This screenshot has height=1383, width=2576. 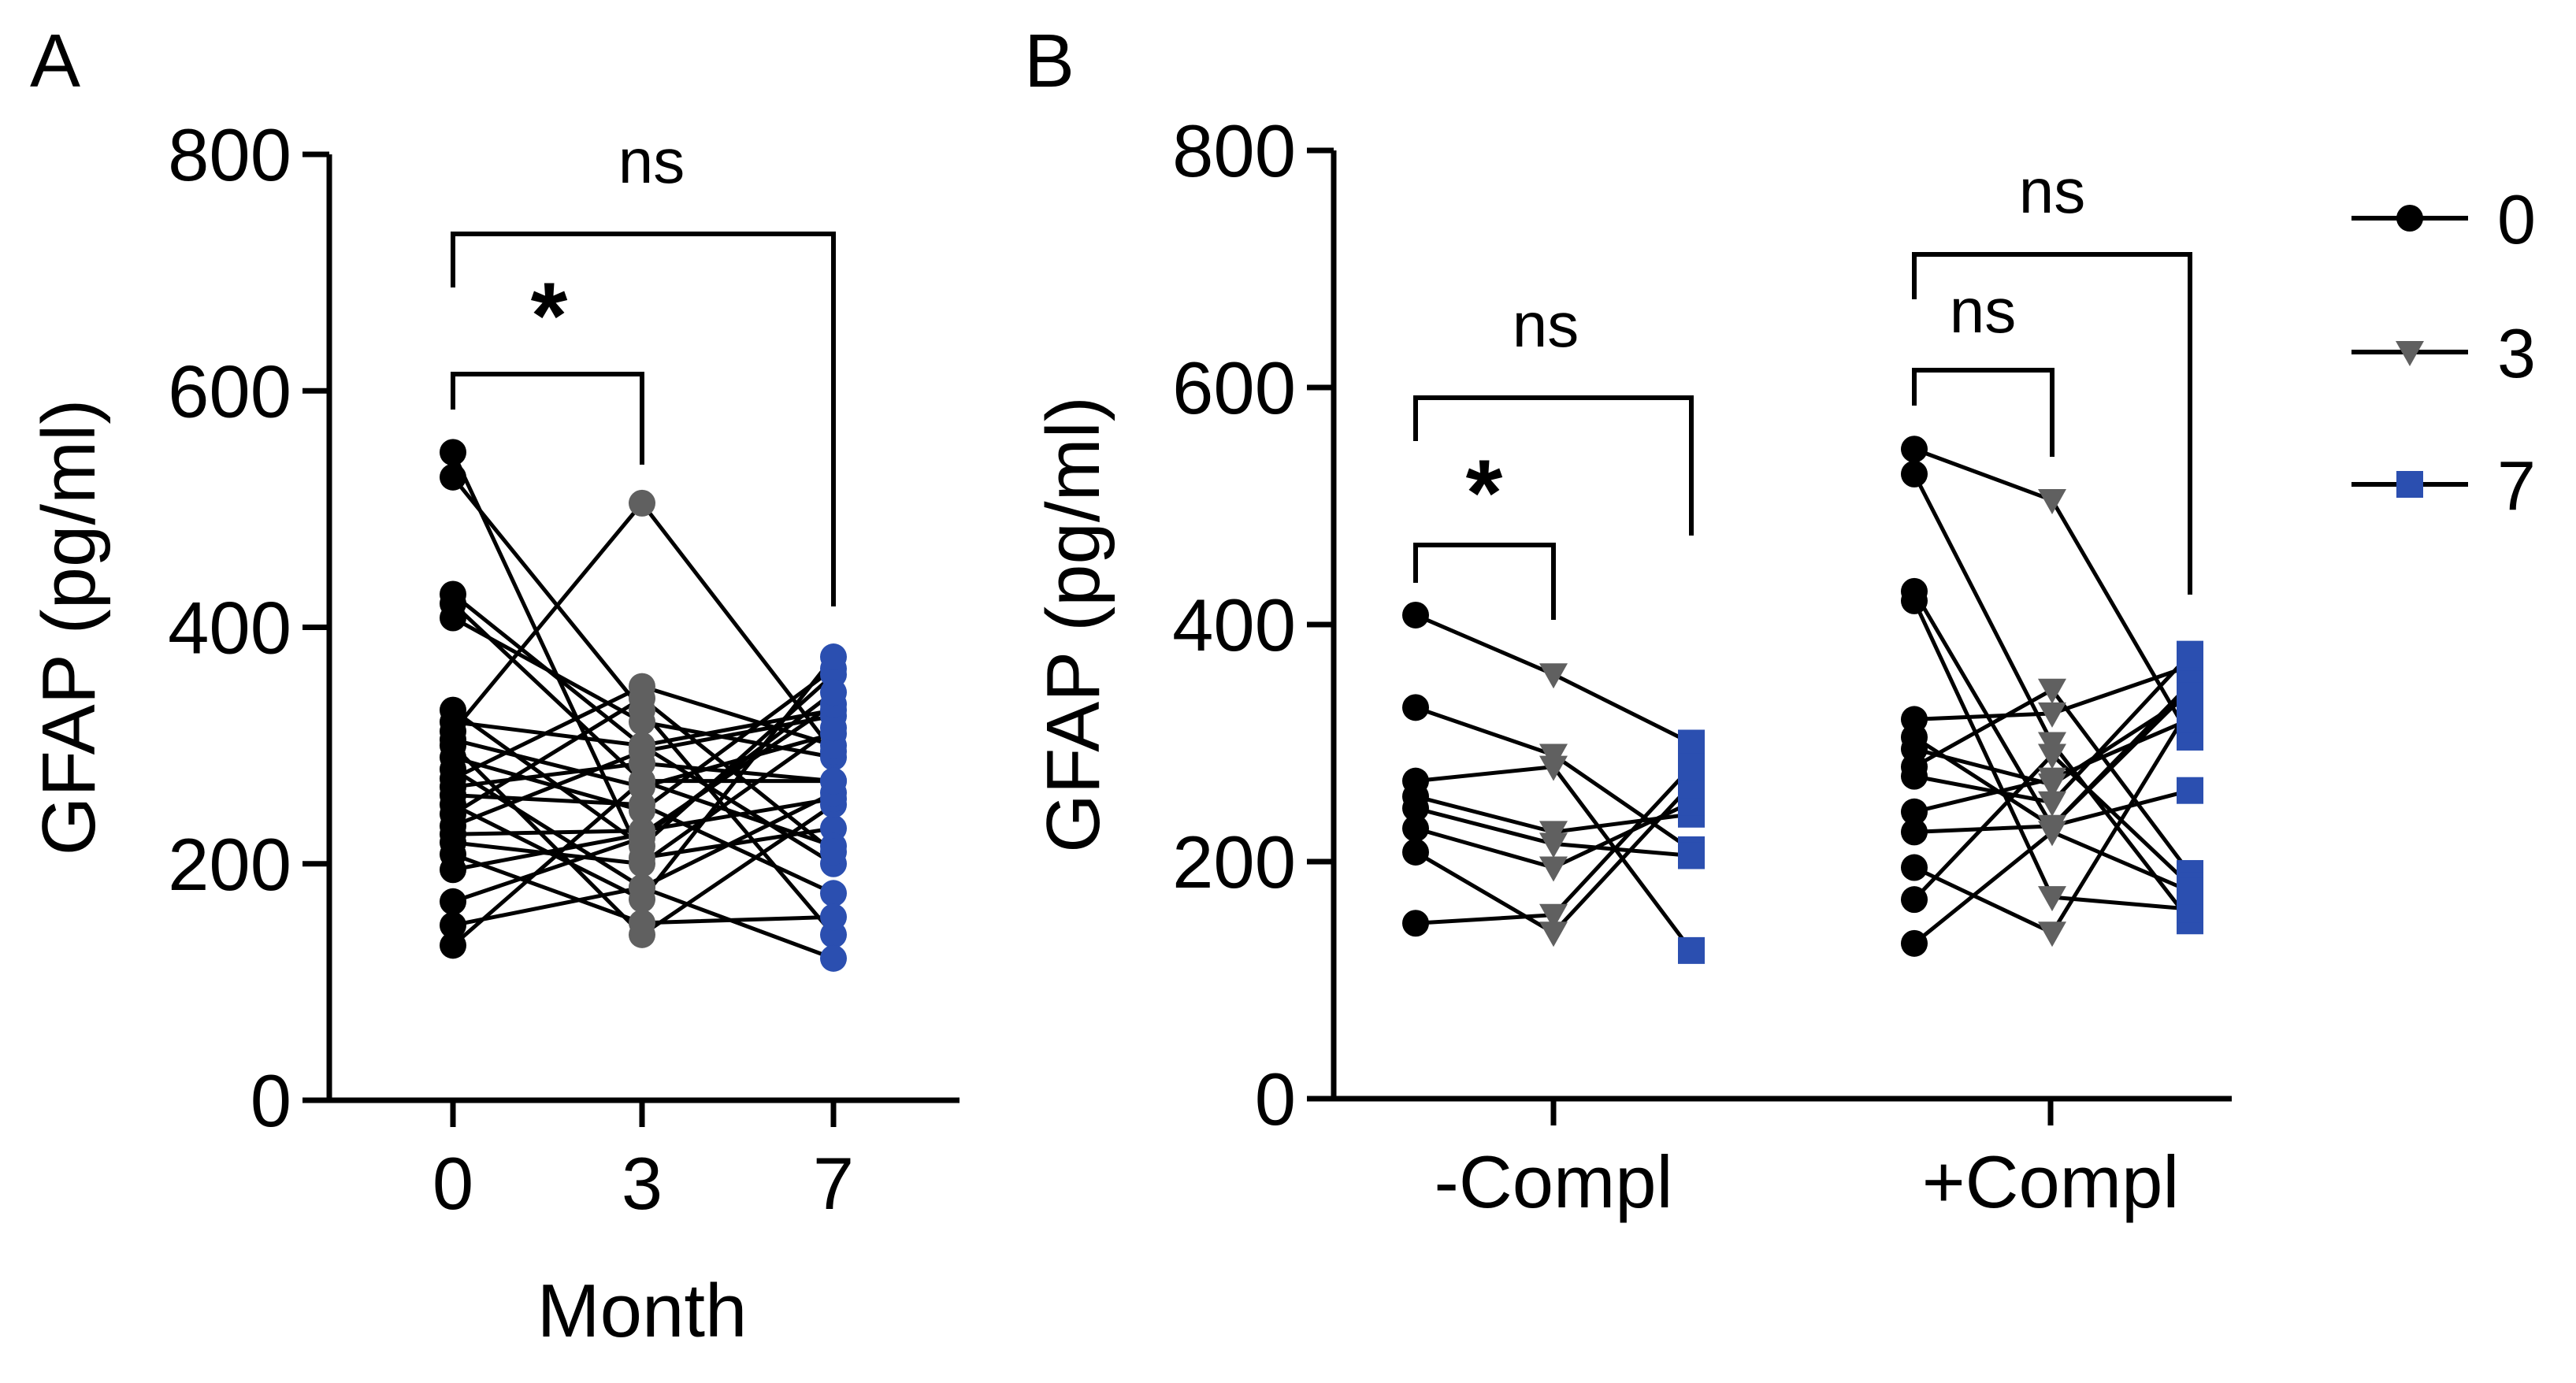 I want to click on b-minus-sig-0-7-line, so click(x=1553, y=466).